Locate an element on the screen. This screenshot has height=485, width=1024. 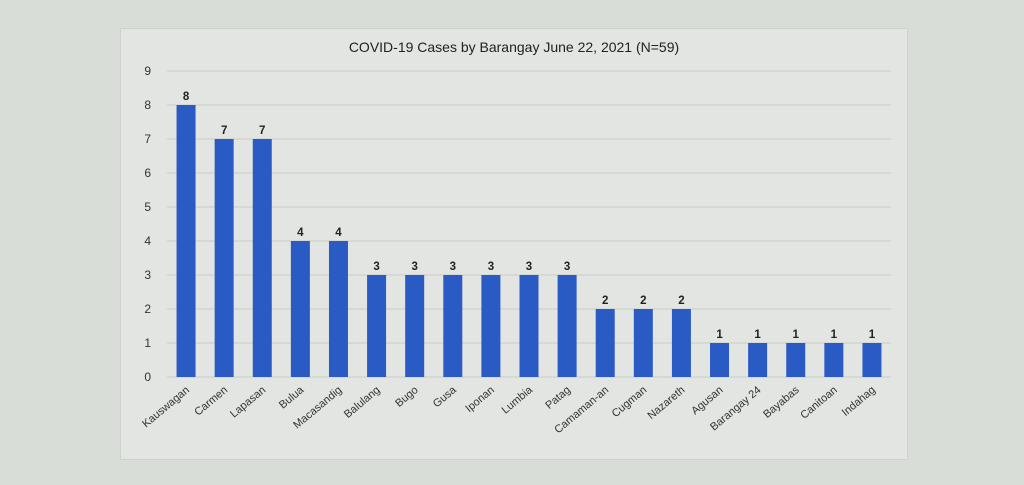
y-tick-label: 9 is located at coordinates (147, 71).